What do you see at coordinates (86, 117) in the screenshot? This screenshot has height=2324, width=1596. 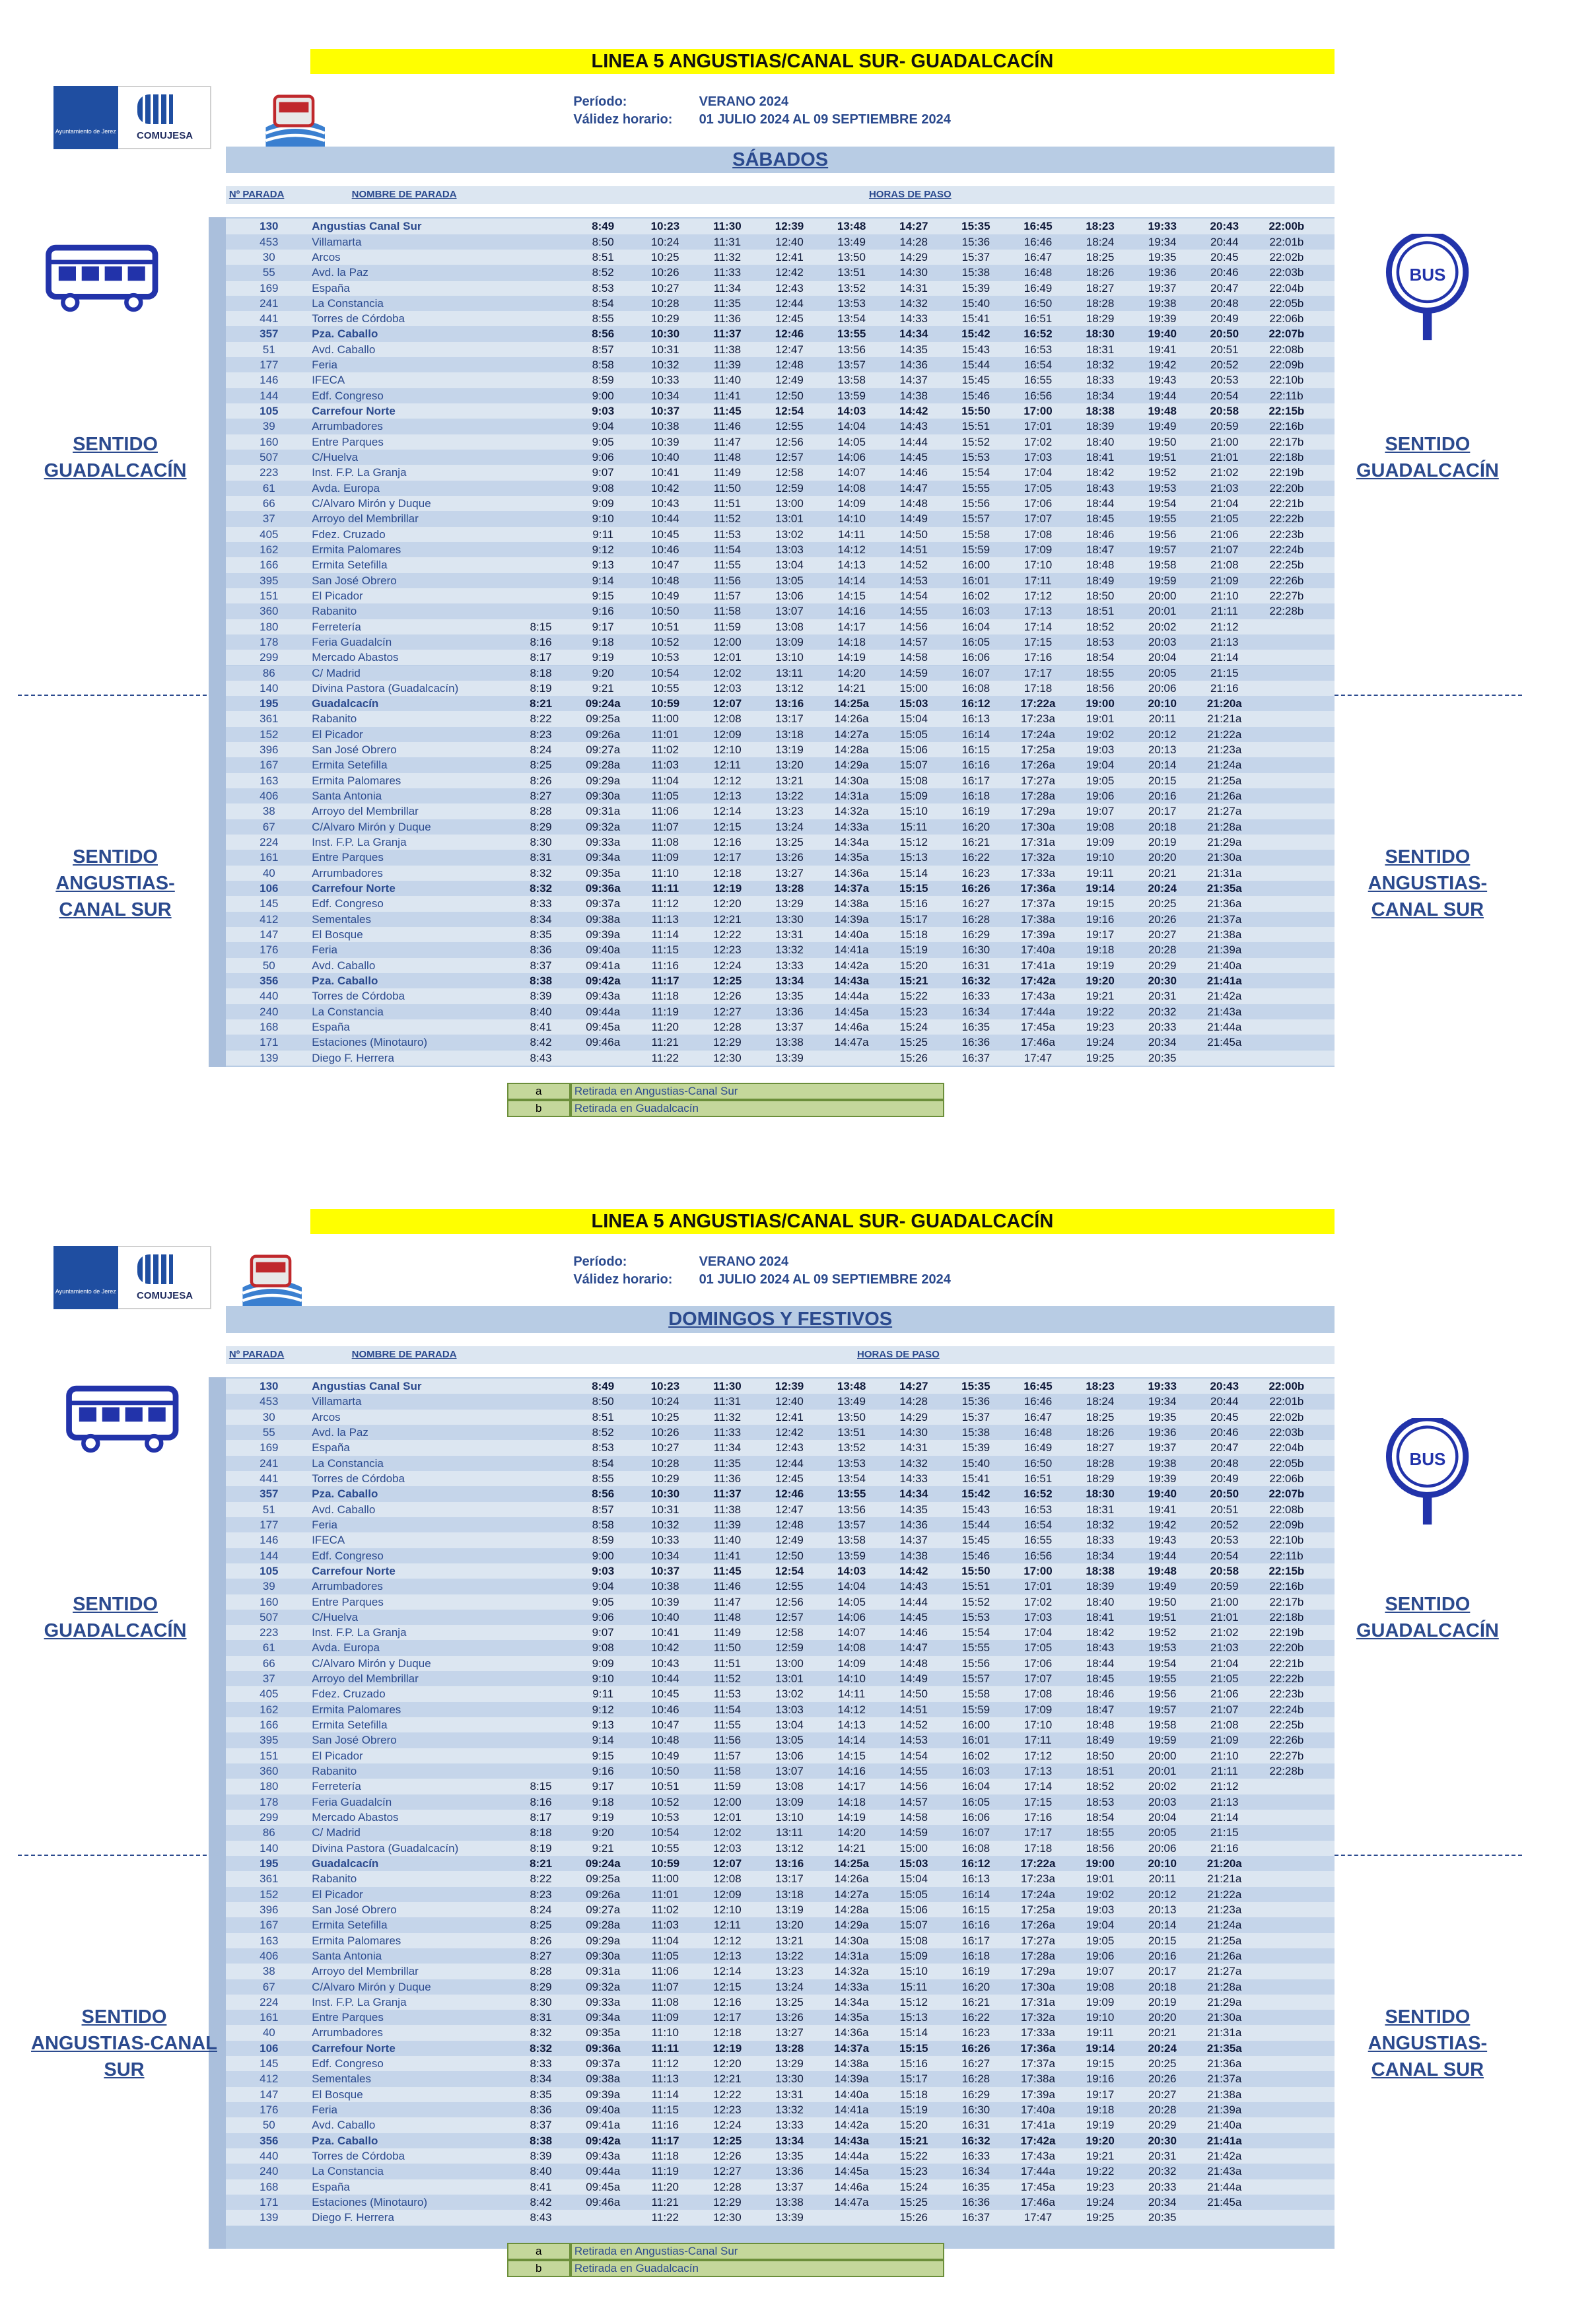 I see `logo-jerez: Ayuntamiento de Jerez` at bounding box center [86, 117].